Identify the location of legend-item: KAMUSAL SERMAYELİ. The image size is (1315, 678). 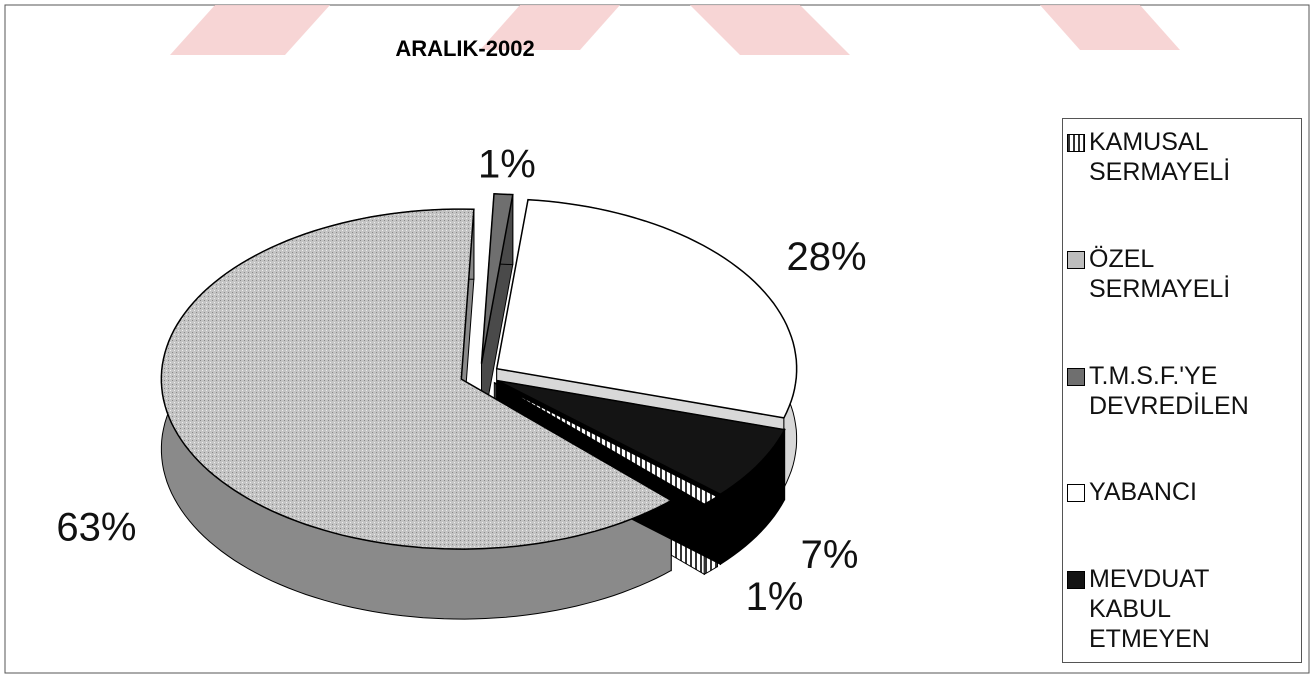
(1182, 157).